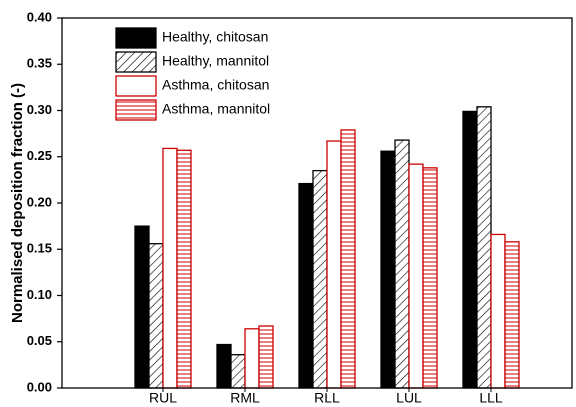  What do you see at coordinates (39, 294) in the screenshot?
I see `y-tick-label: 0.10` at bounding box center [39, 294].